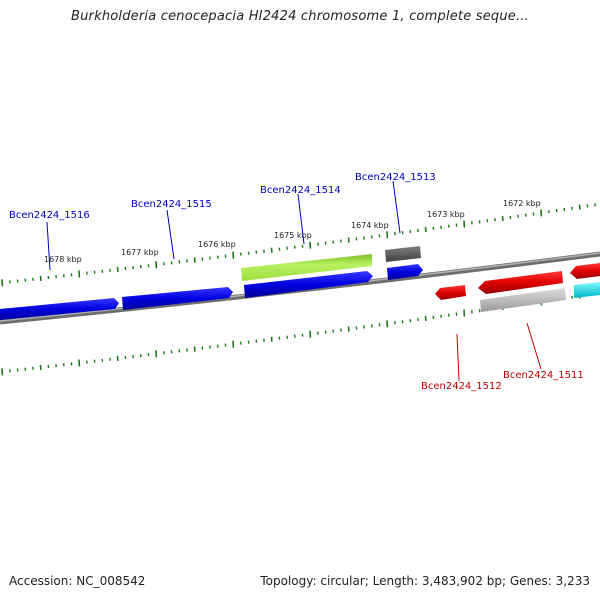  What do you see at coordinates (585, 271) in the screenshot?
I see `gene-red-offscreen` at bounding box center [585, 271].